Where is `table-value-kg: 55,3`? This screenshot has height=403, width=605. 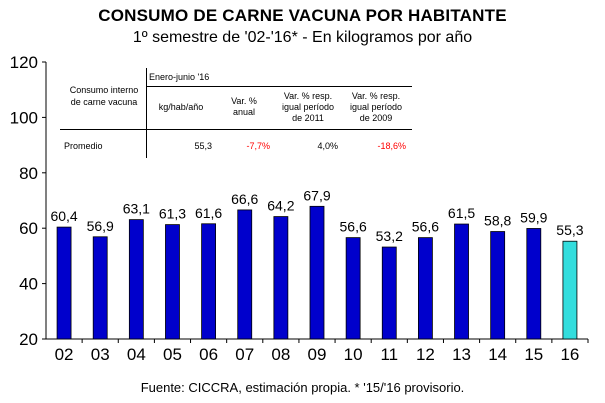
table-value-kg: 55,3 is located at coordinates (203, 146).